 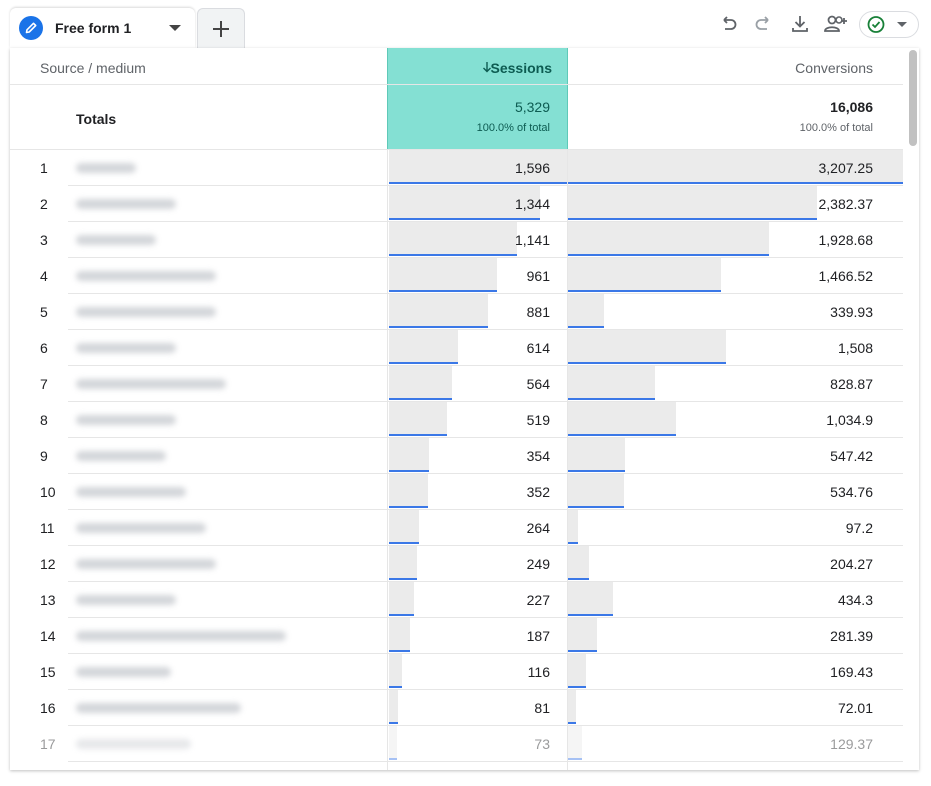 I want to click on row-index: 8, so click(x=44, y=420).